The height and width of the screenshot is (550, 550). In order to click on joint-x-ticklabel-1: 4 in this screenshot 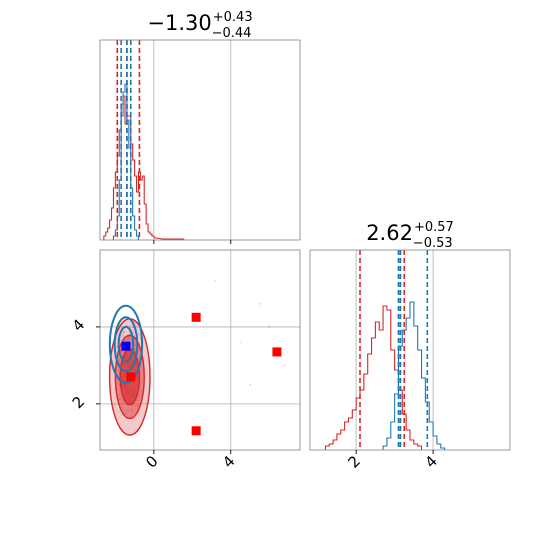, I will do `click(228, 461)`.